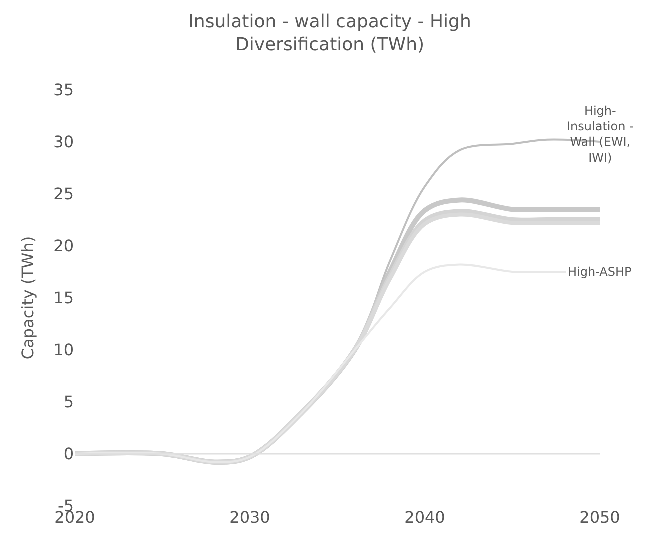 This screenshot has width=660, height=546. I want to click on series-label: High-Insulation - Wall (EWI, IWI), so click(600, 134).